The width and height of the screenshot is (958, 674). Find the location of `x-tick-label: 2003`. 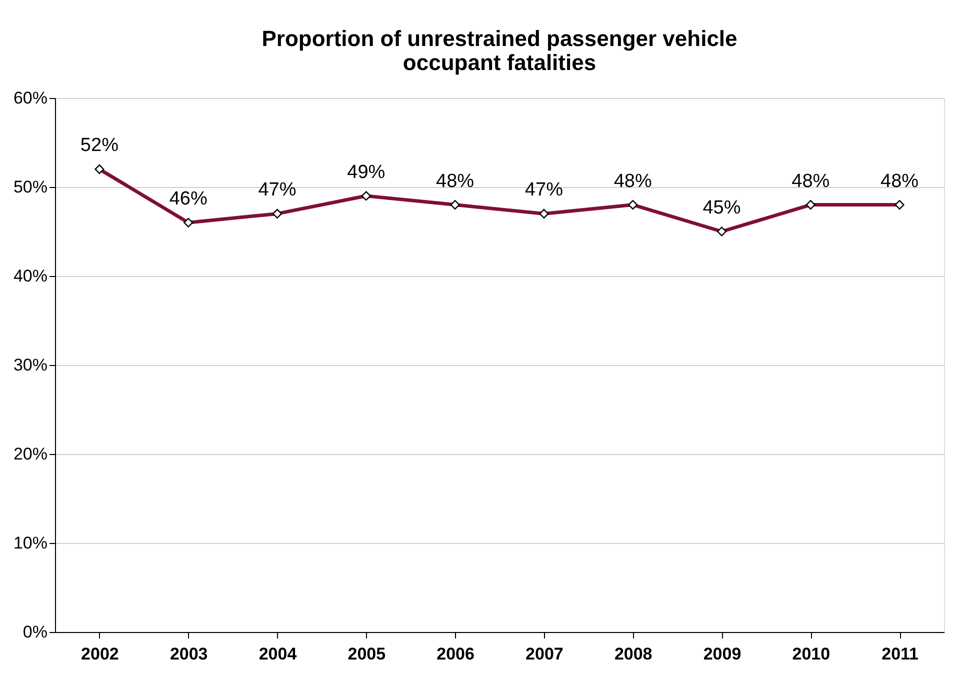

x-tick-label: 2003 is located at coordinates (189, 654).